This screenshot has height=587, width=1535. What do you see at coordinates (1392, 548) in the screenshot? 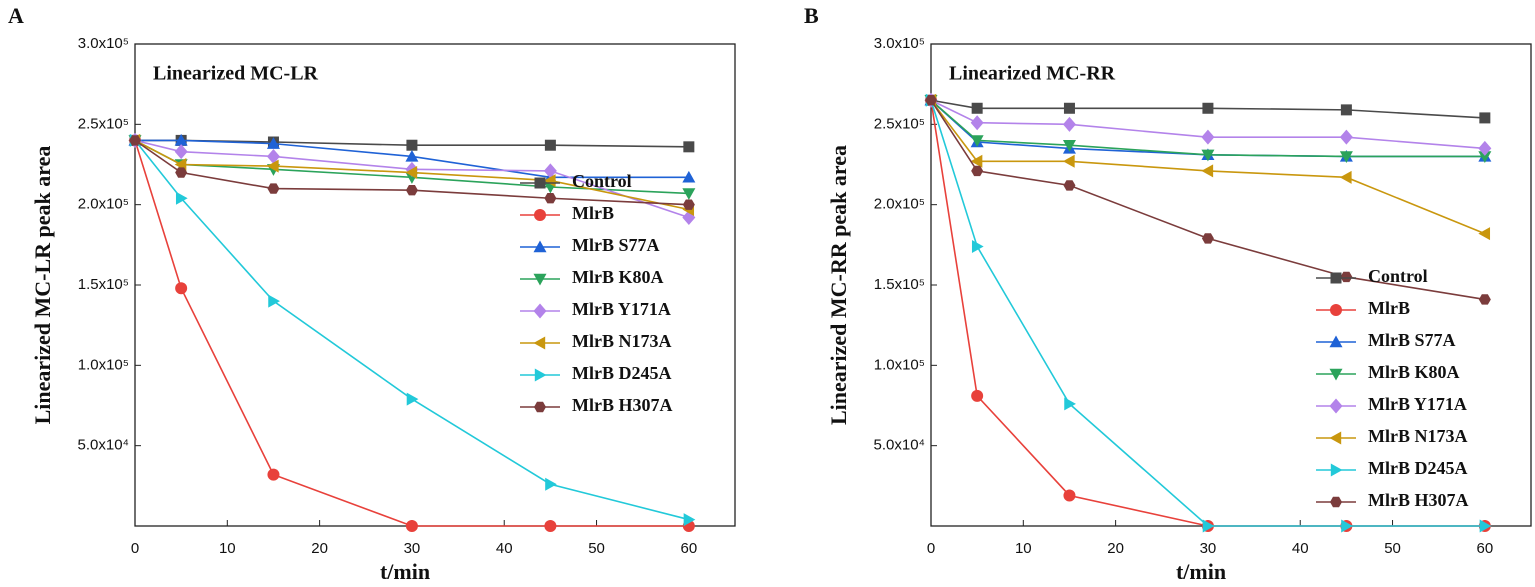
I see `x-tick-label: 50` at bounding box center [1392, 548].